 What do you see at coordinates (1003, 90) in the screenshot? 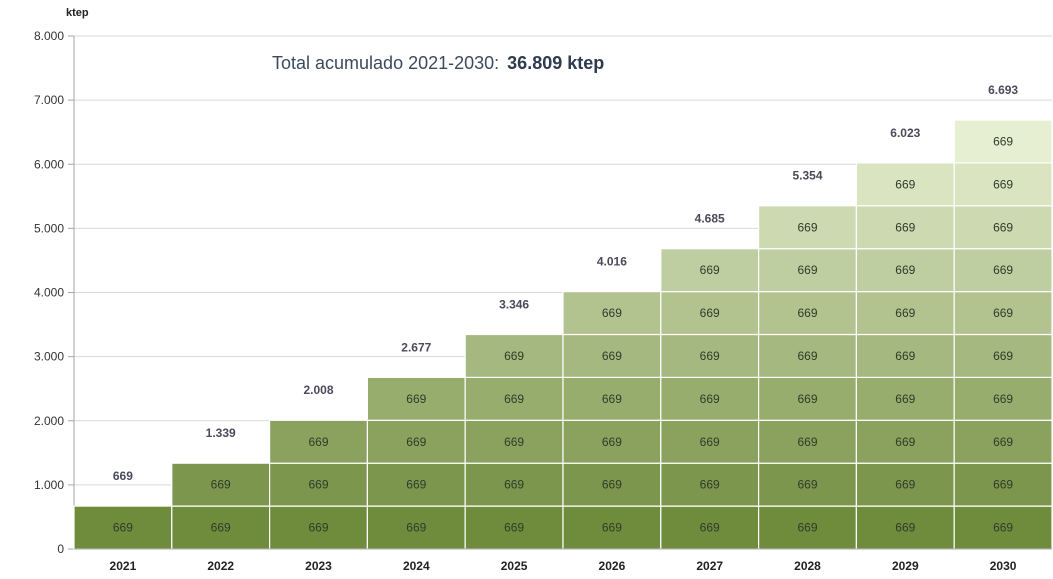
I see `total-label: 6.693` at bounding box center [1003, 90].